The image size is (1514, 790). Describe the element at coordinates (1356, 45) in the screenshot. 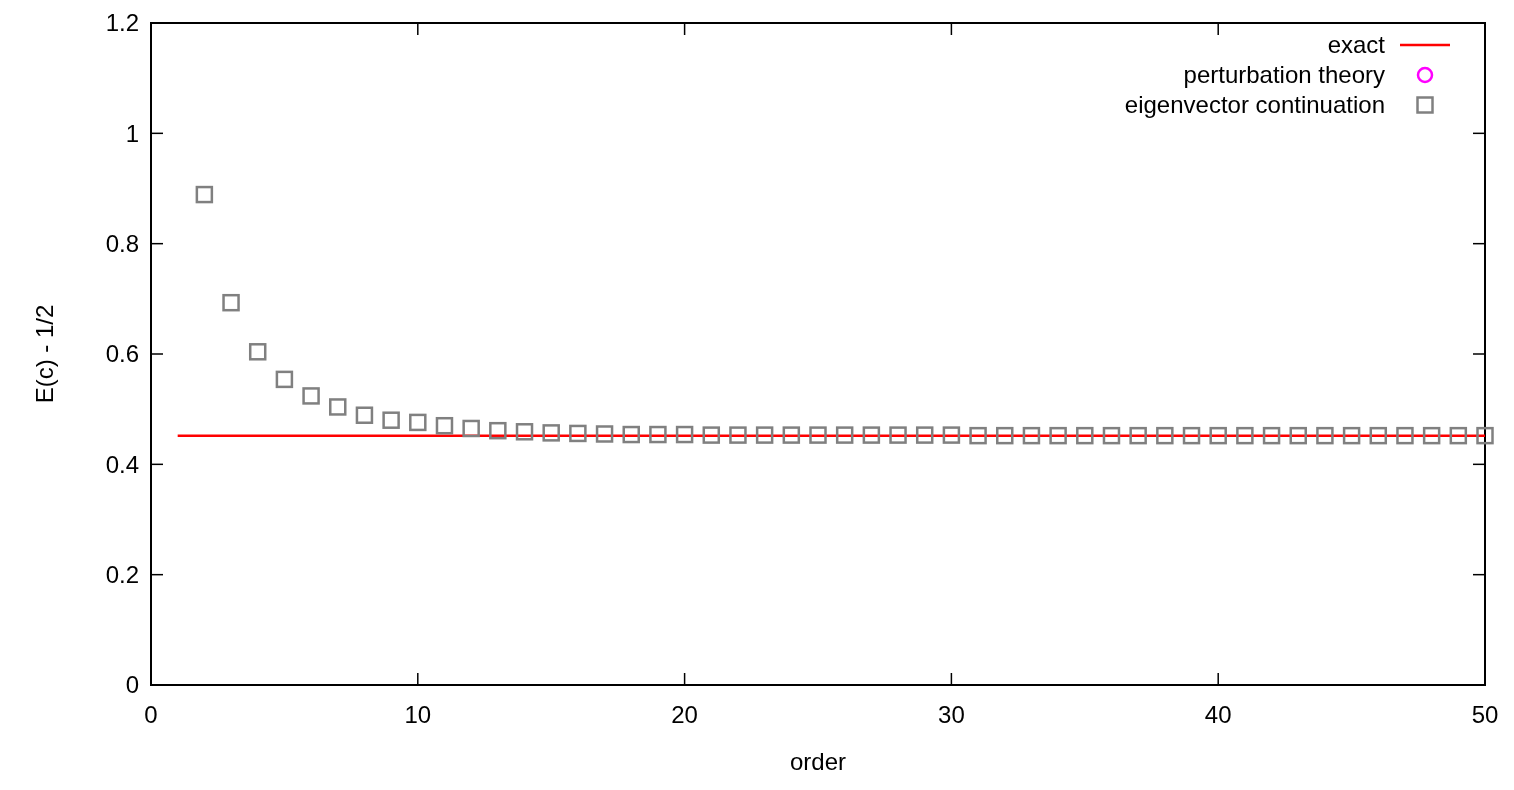

I see `legend-label: exact` at that location.